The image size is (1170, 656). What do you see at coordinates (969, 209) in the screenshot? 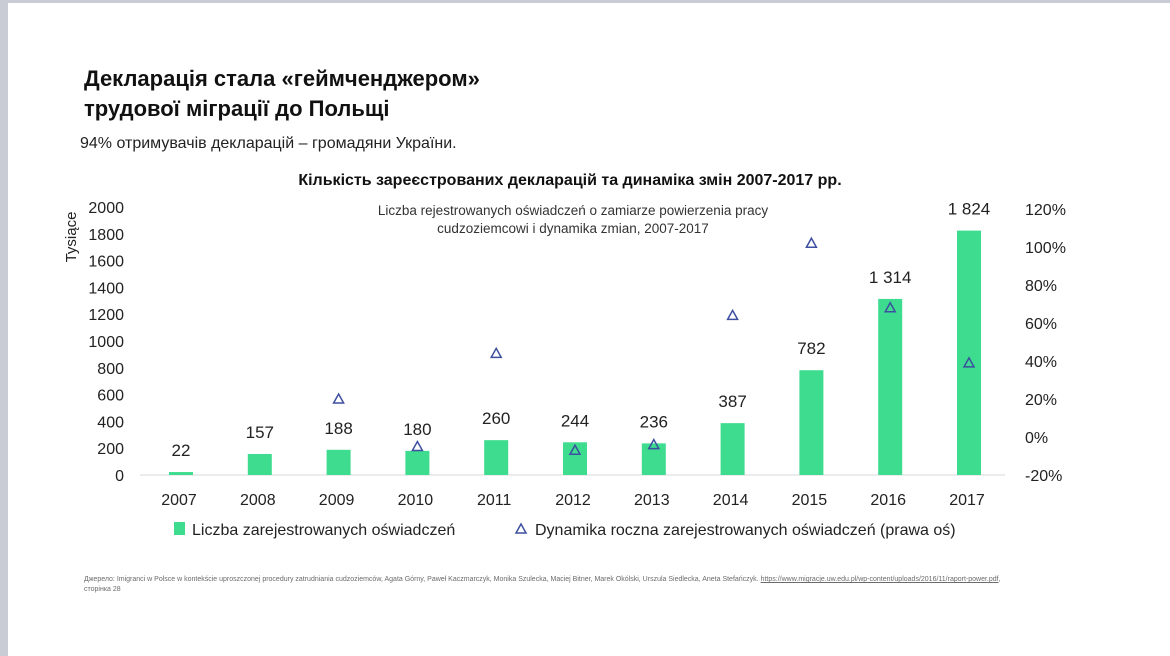
I see `bar-value-label: 1 824` at bounding box center [969, 209].